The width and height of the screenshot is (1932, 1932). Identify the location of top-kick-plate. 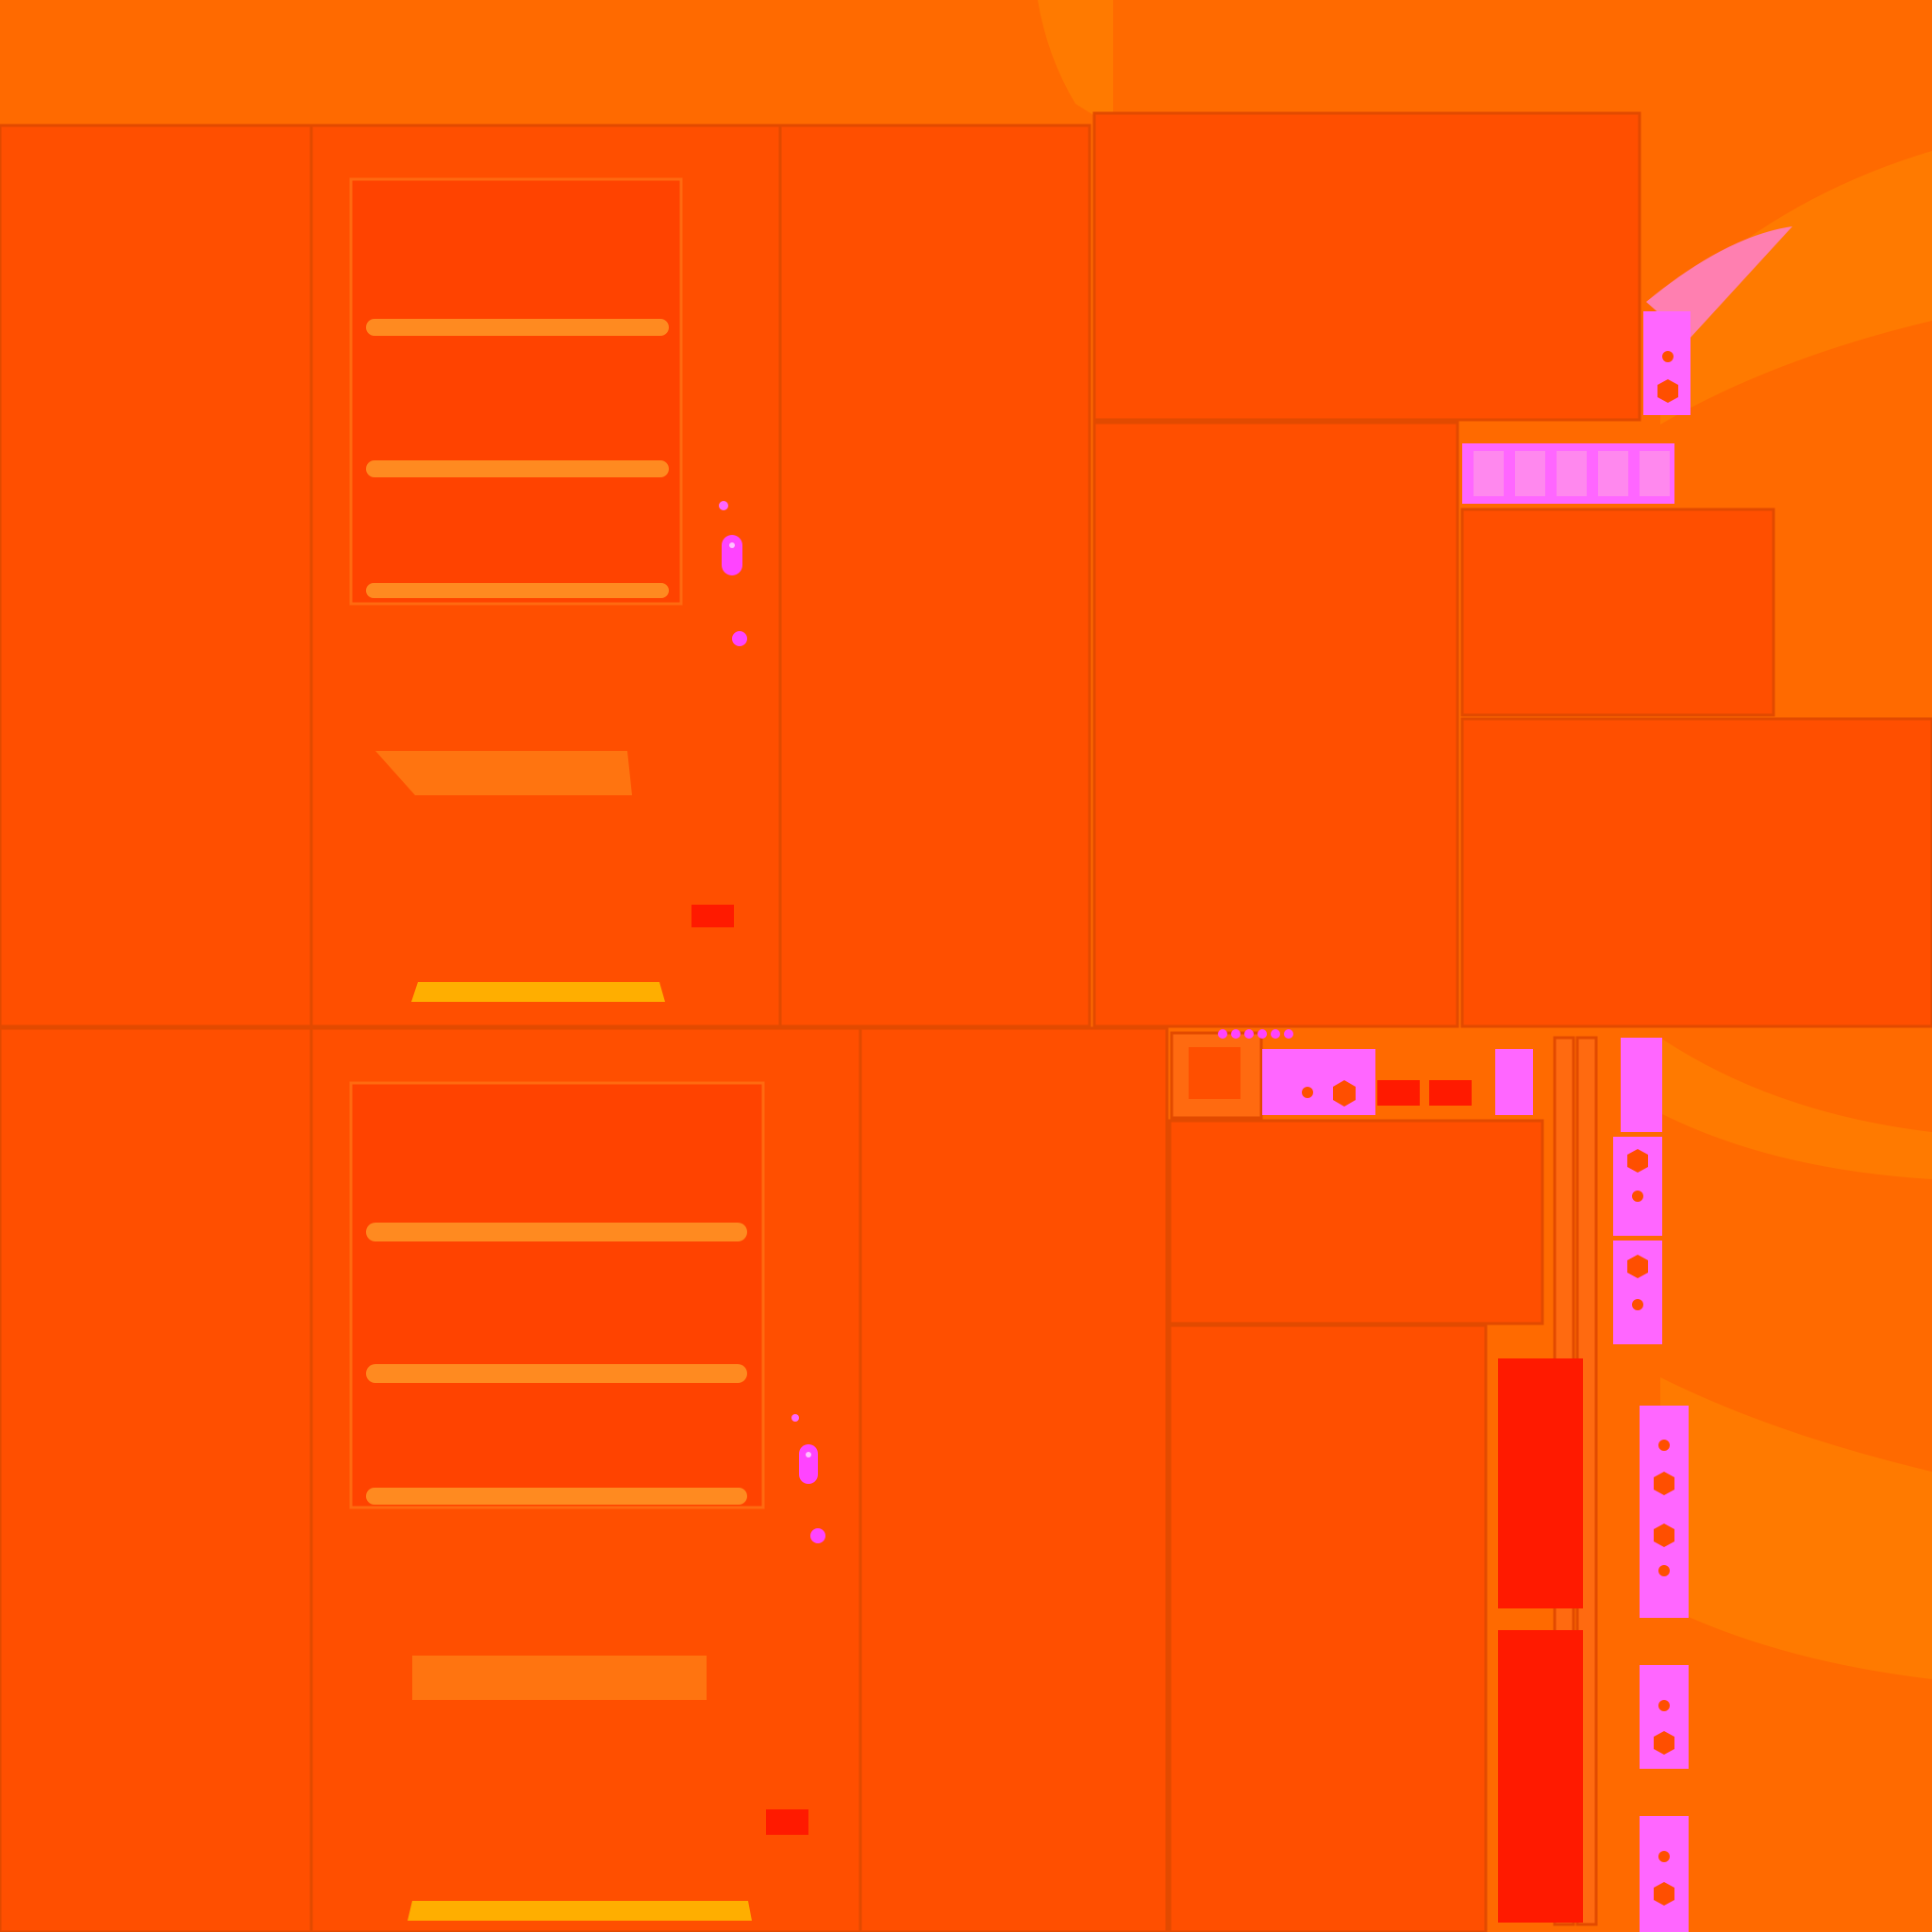
(538, 992).